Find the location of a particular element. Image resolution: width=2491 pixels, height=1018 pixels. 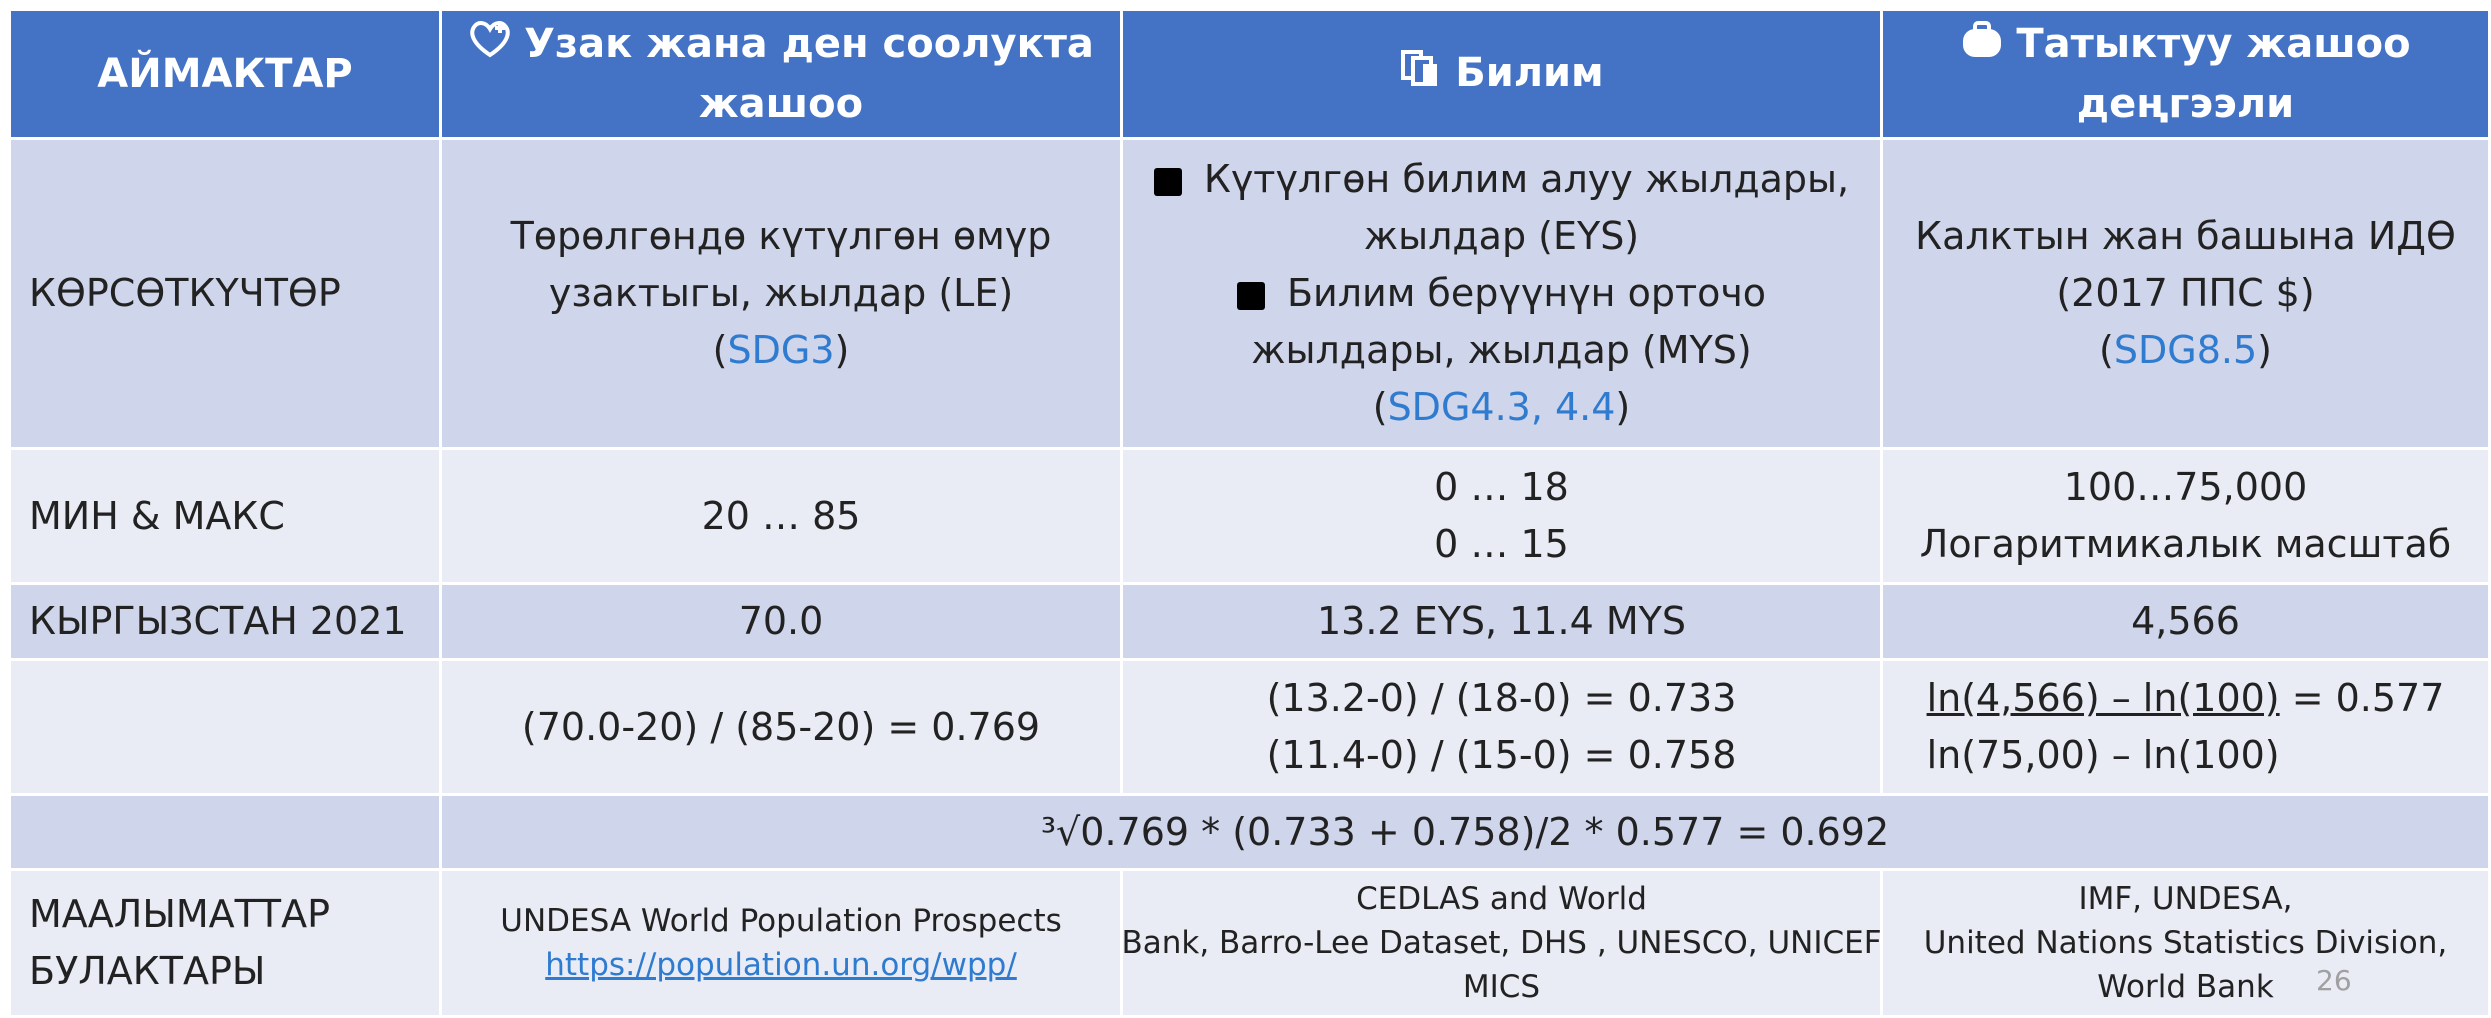

text-line: Логаритмикалык масштаб is located at coordinates (2185, 544).